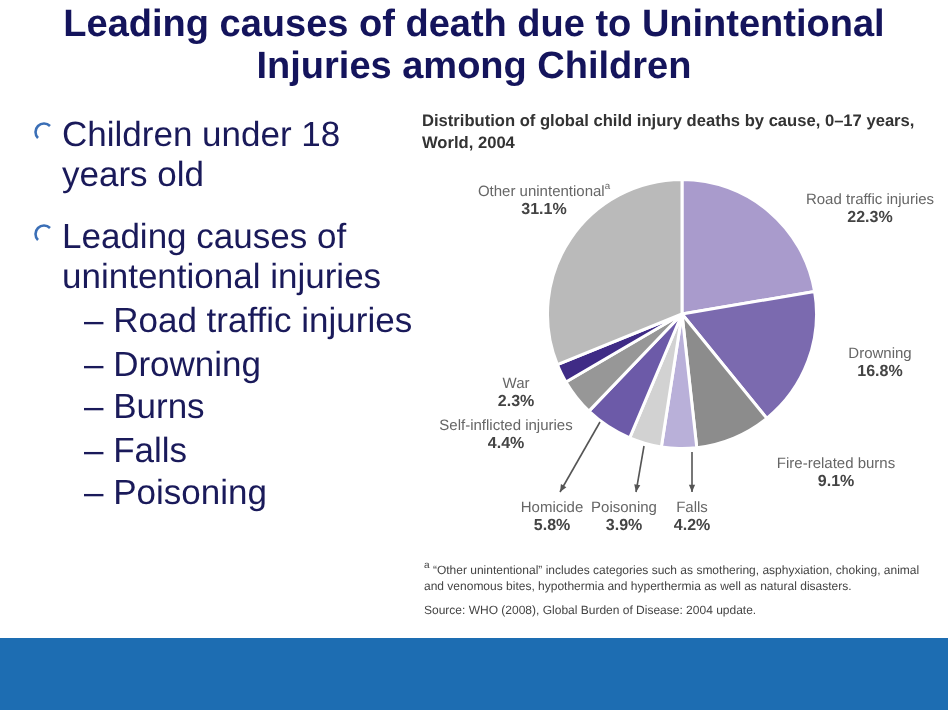  I want to click on chart-title: Leading causes of death due to Unintentional Injuries among Children, so click(474, 46).